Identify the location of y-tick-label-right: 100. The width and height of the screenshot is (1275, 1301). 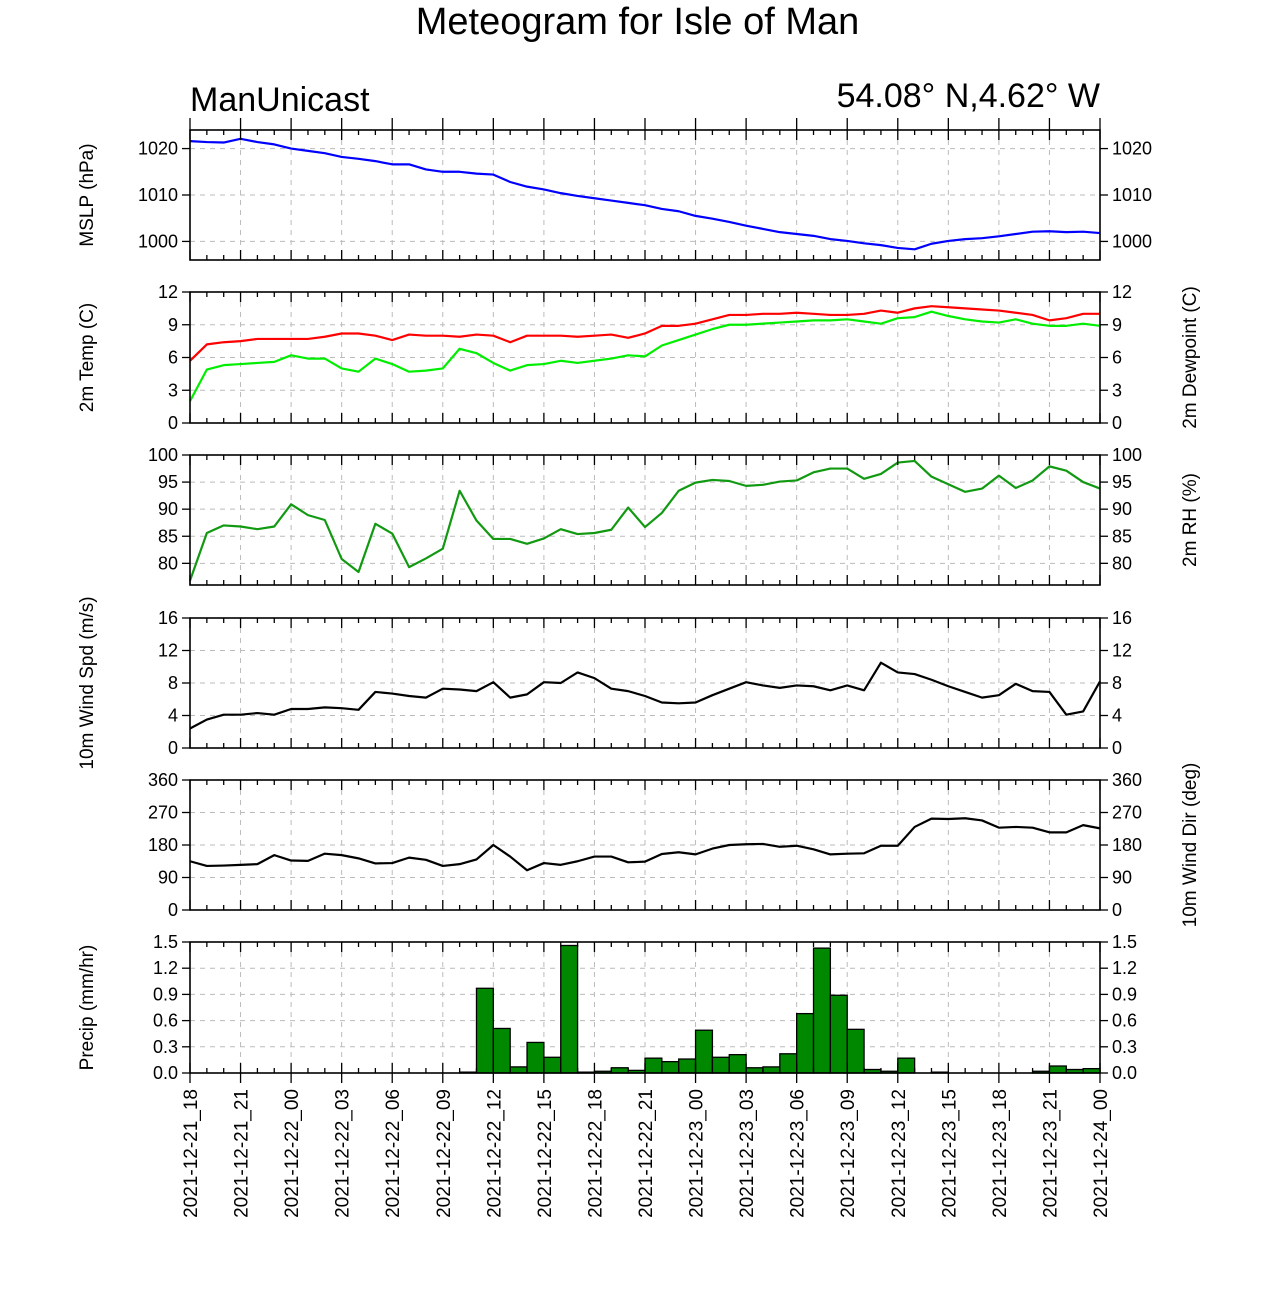
(1127, 455).